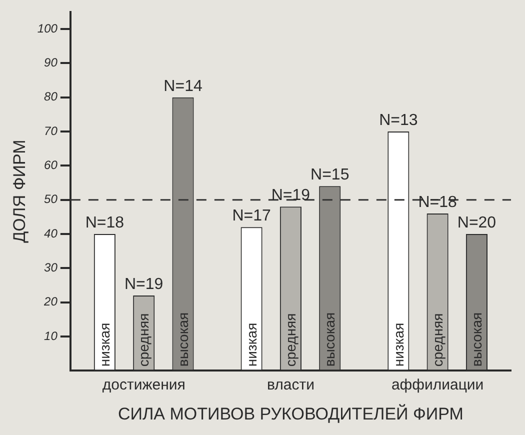  Describe the element at coordinates (183, 86) in the screenshot. I see `annotation: N=14` at that location.